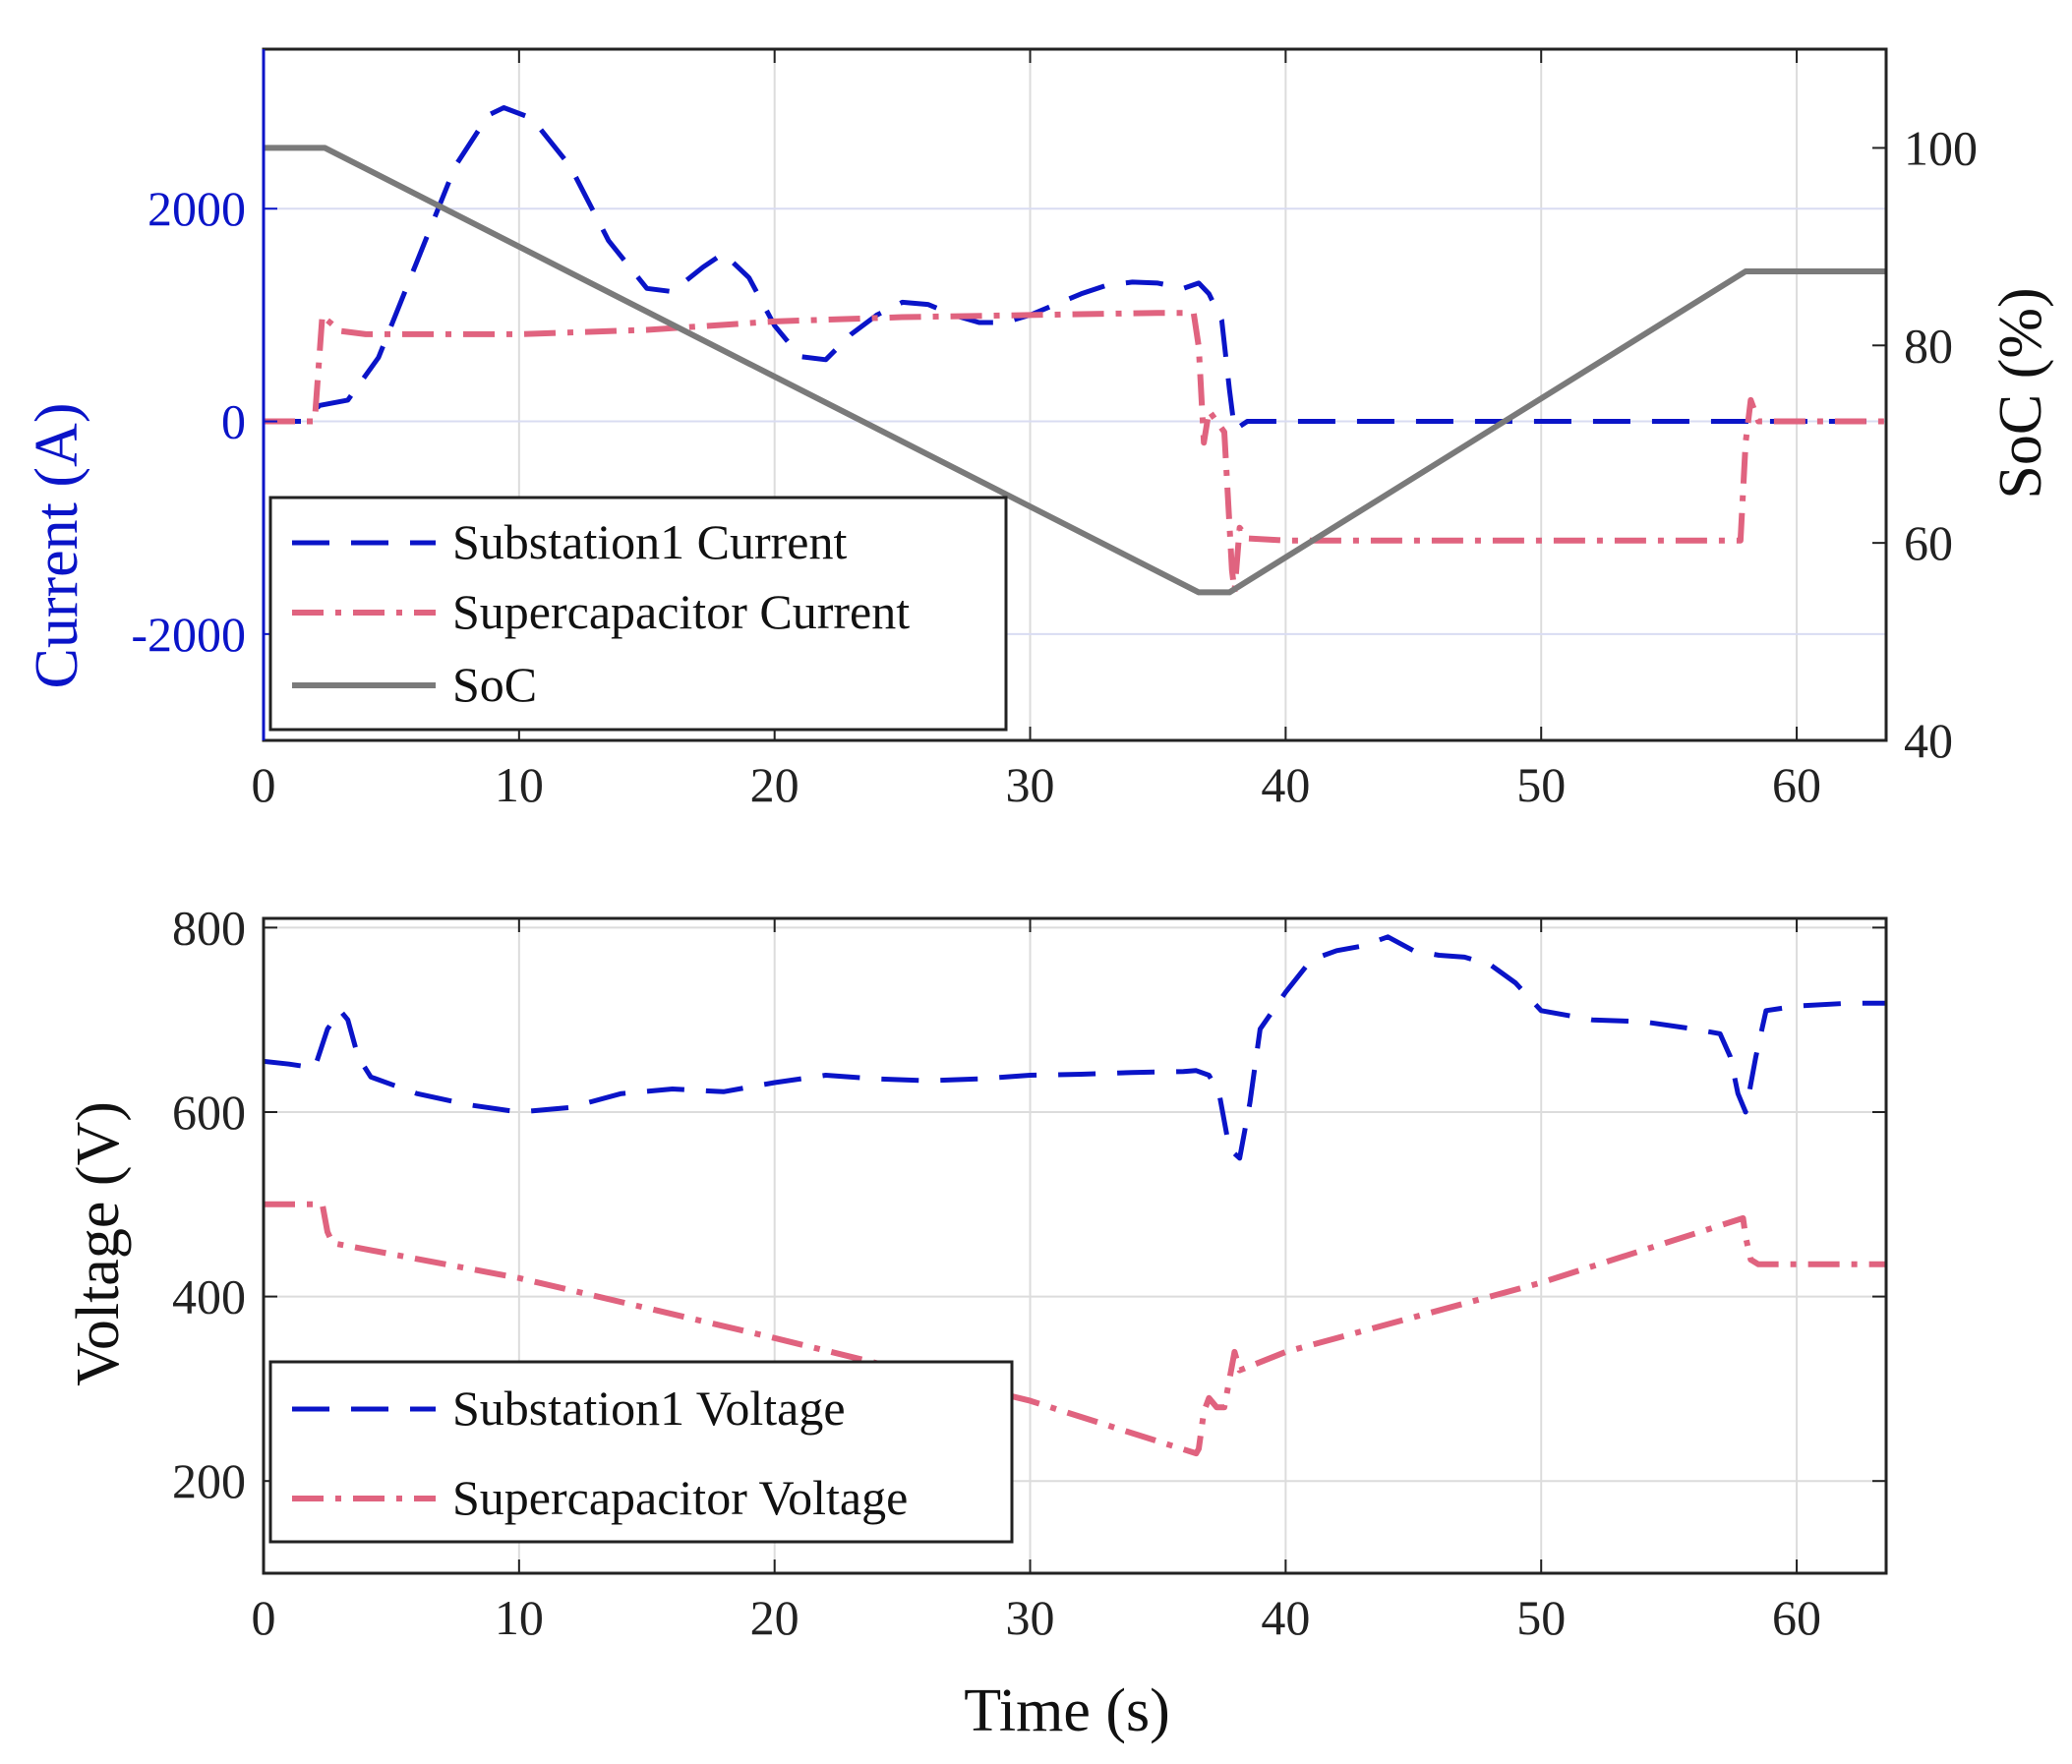 The image size is (2072, 1764). What do you see at coordinates (519, 784) in the screenshot?
I see `top-x-tick-label: 10` at bounding box center [519, 784].